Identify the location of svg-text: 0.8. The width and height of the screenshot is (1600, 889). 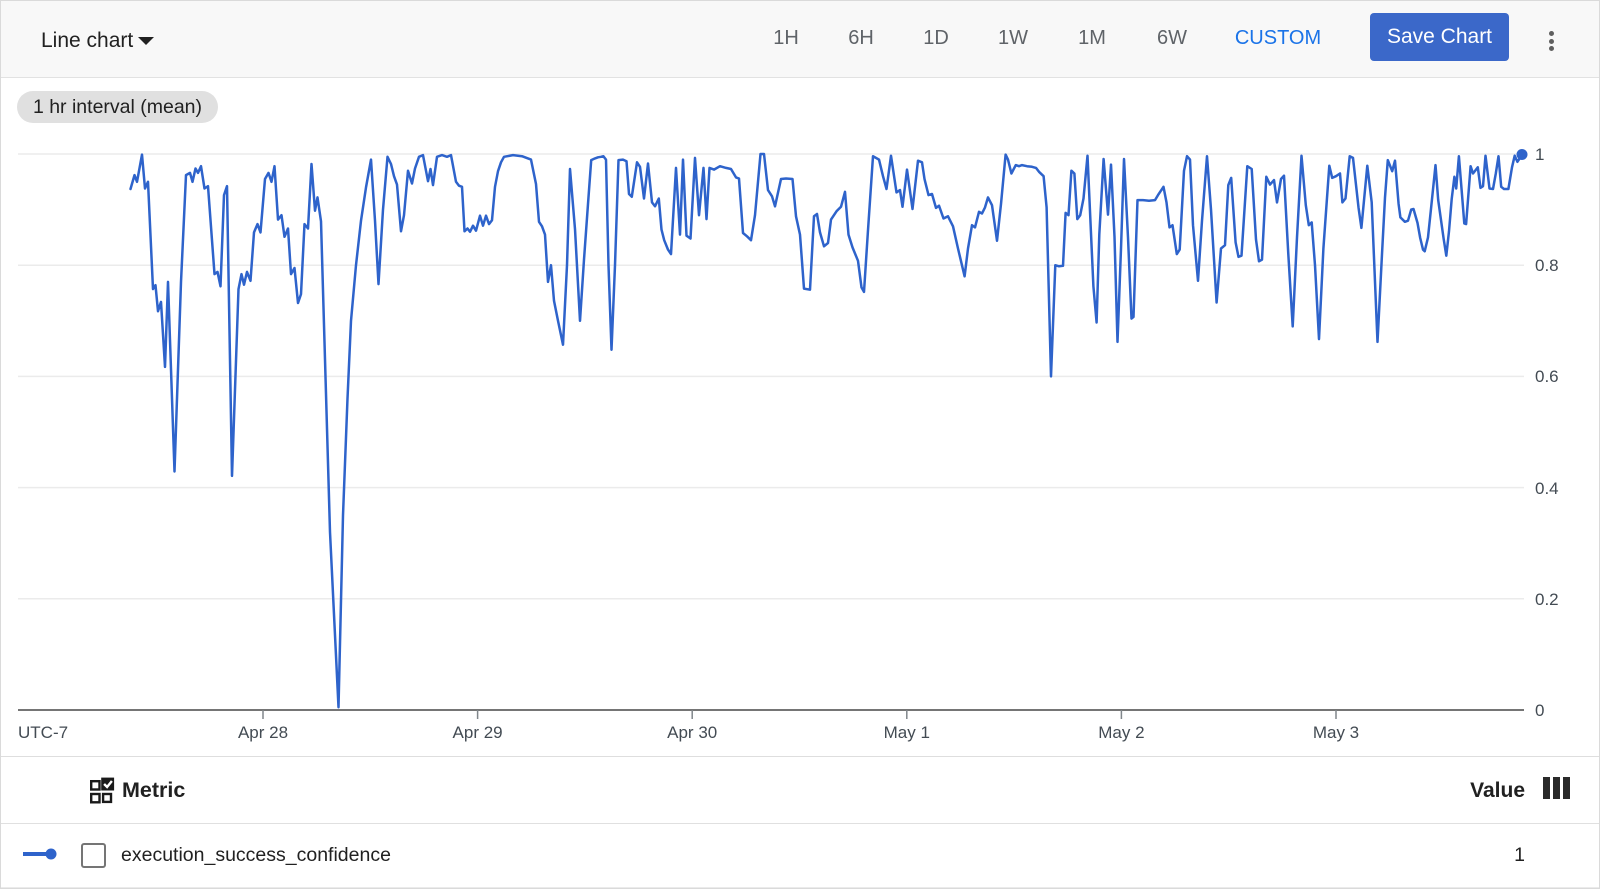
(1547, 265).